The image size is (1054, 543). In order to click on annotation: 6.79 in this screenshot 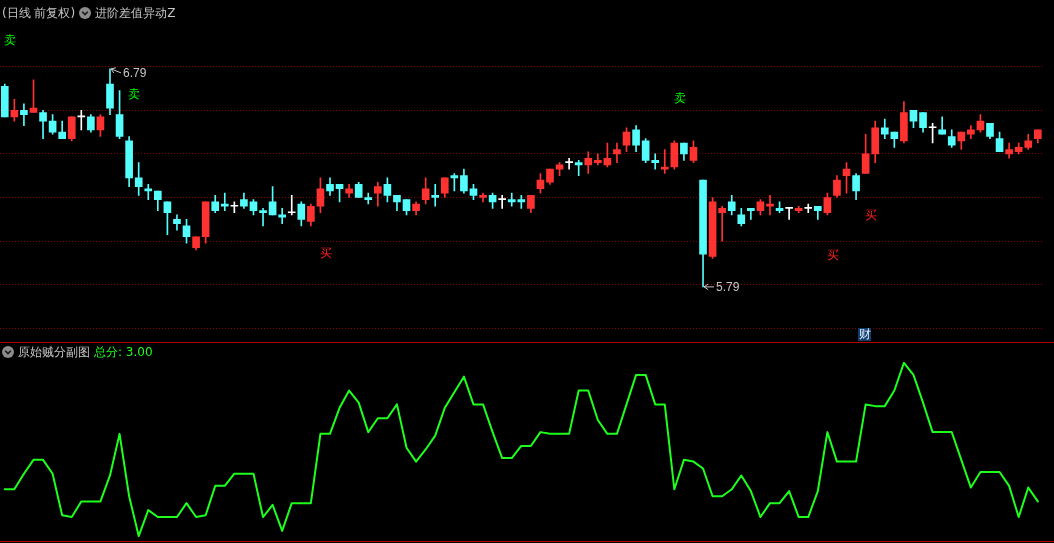, I will do `click(134, 72)`.